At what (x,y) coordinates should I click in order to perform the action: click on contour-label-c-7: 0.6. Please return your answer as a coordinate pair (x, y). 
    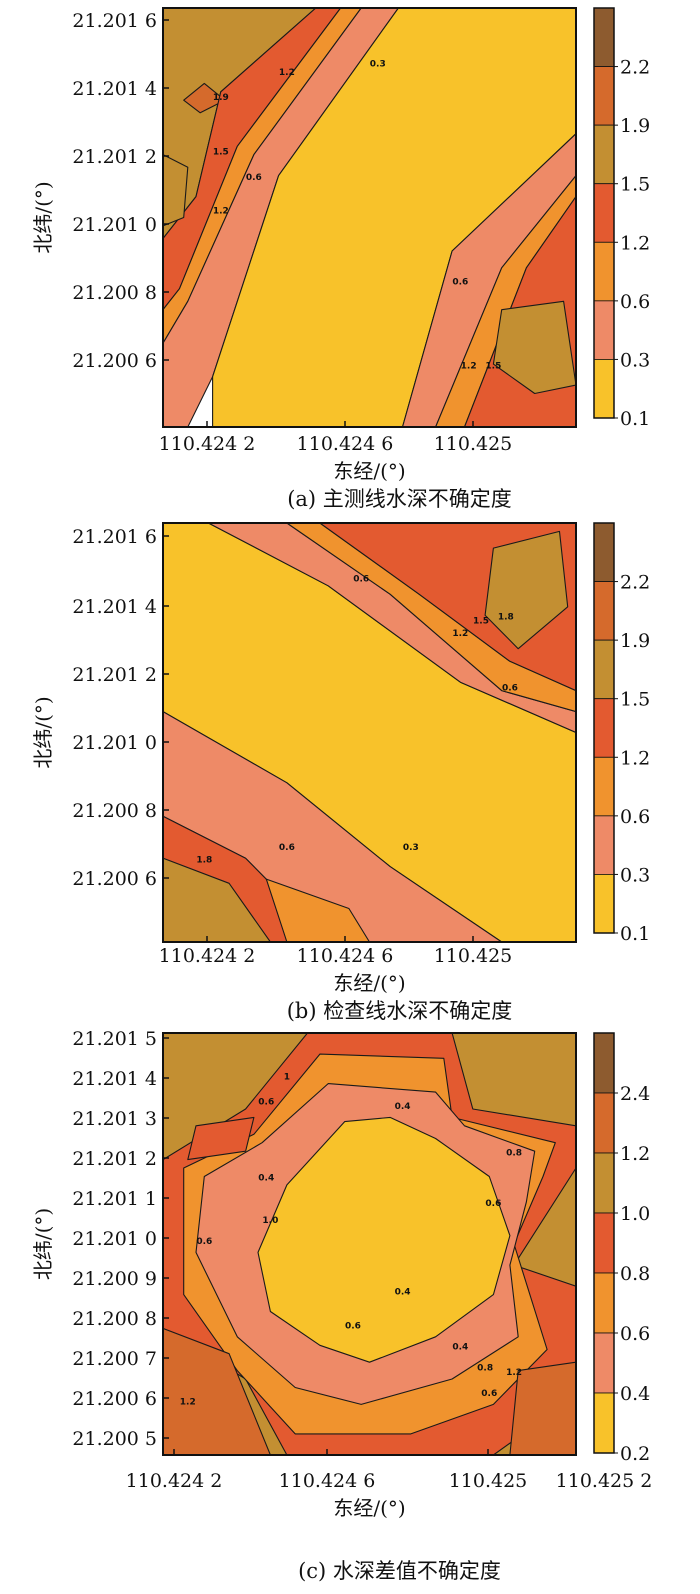
    Looking at the image, I should click on (493, 1204).